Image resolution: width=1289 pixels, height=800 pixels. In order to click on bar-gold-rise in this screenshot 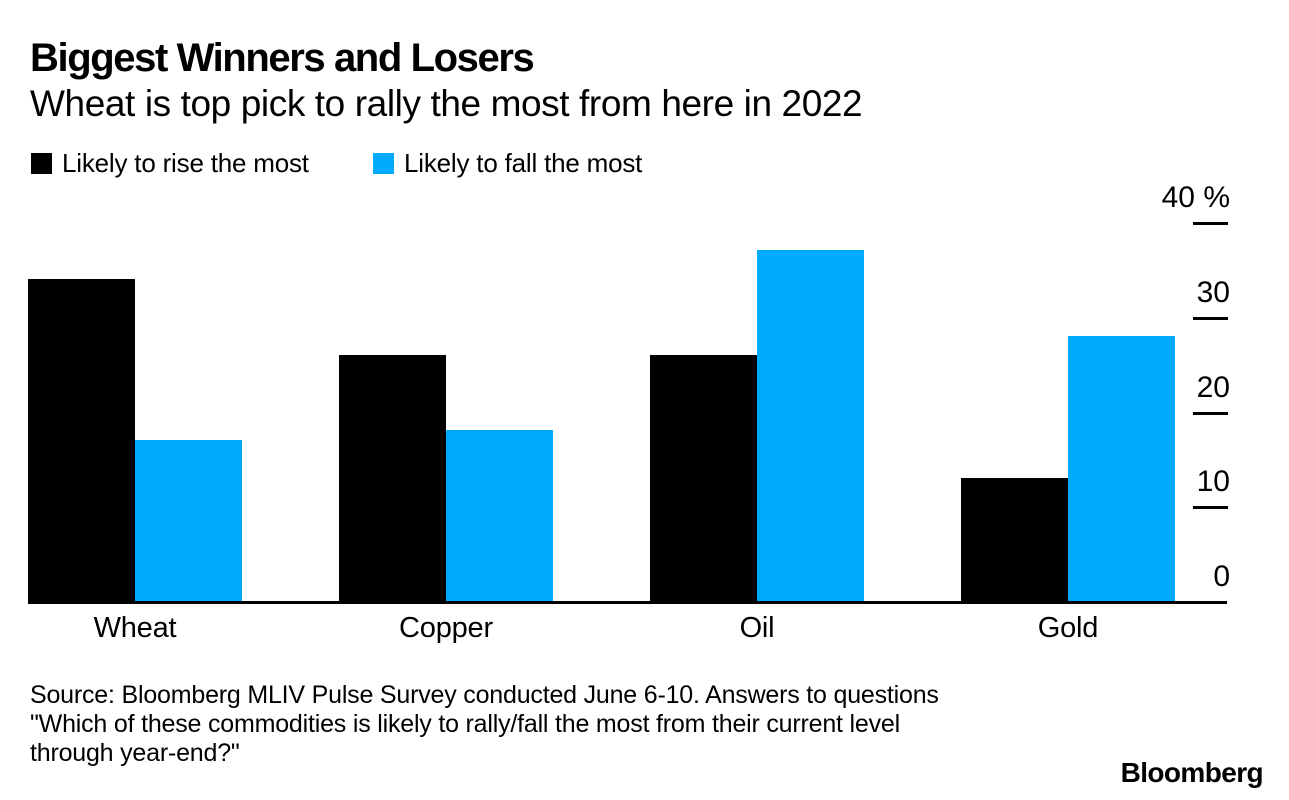, I will do `click(1014, 539)`.